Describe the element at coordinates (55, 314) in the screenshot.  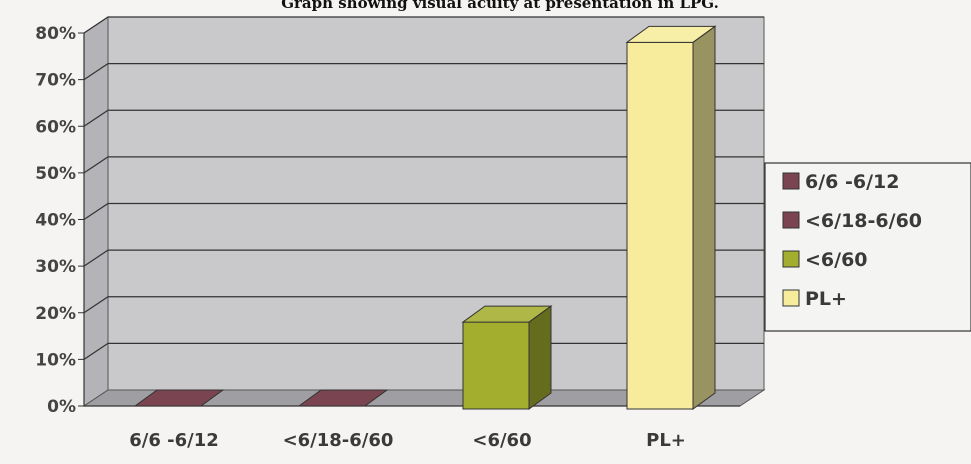
I see `y-tick-label: 20%` at that location.